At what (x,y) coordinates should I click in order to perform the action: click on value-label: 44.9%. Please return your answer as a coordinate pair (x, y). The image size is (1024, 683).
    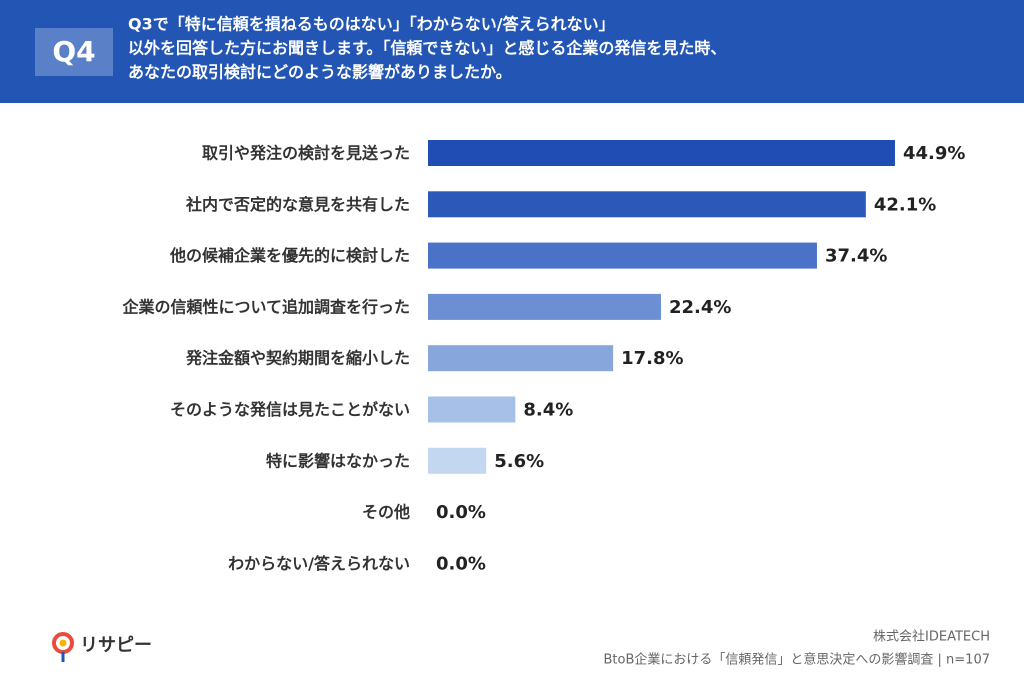
    Looking at the image, I should click on (934, 153).